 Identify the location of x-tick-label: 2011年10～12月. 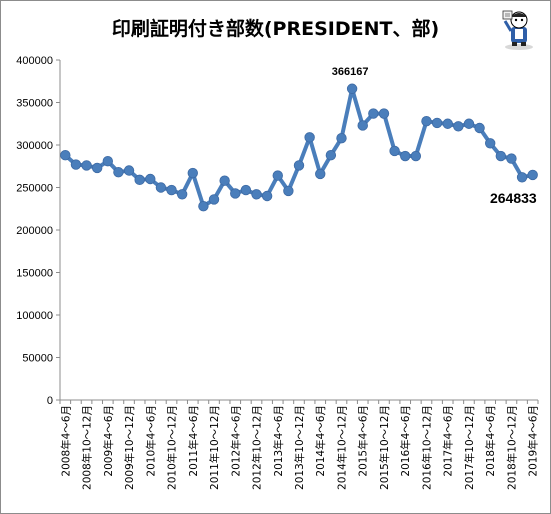
(214, 447).